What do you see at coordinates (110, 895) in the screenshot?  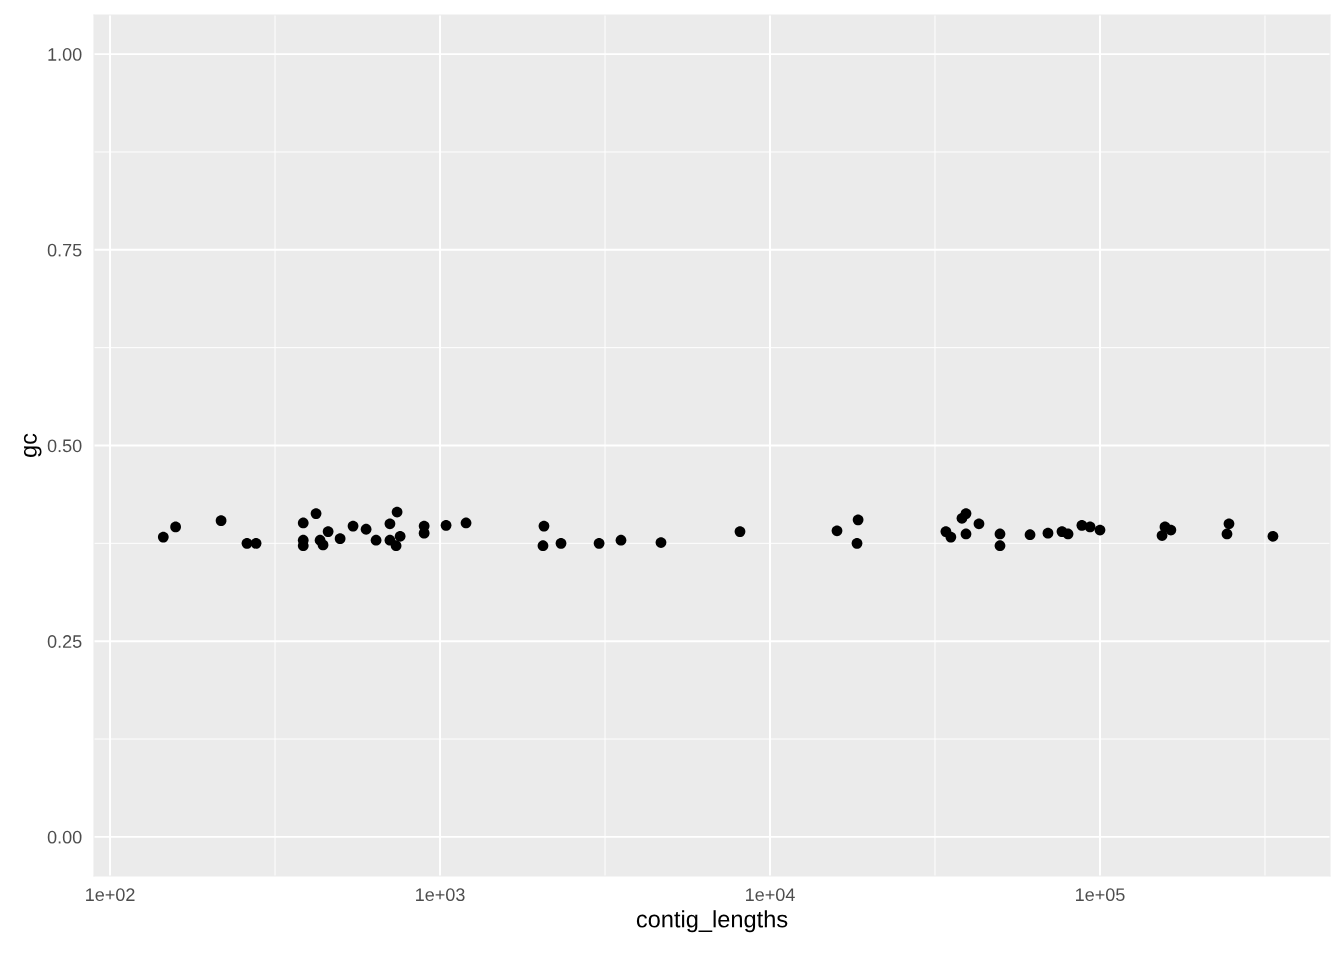 I see `x-tick-label: 1e+02` at bounding box center [110, 895].